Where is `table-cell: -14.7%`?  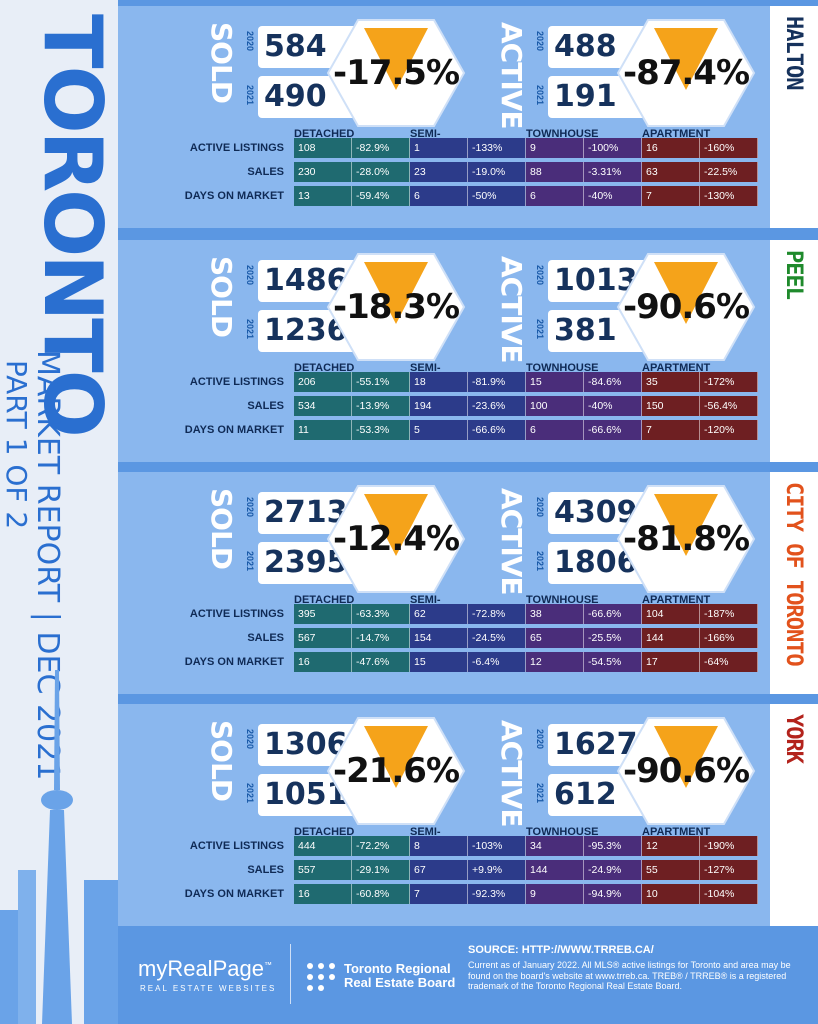 table-cell: -14.7% is located at coordinates (381, 638).